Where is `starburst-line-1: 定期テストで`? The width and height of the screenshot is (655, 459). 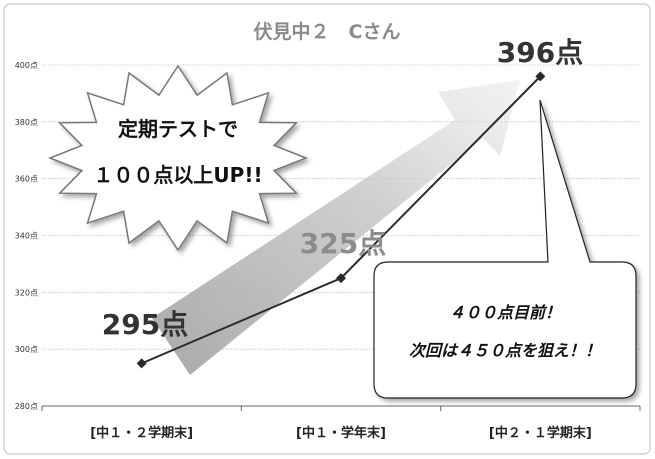
starburst-line-1: 定期テストで is located at coordinates (178, 129).